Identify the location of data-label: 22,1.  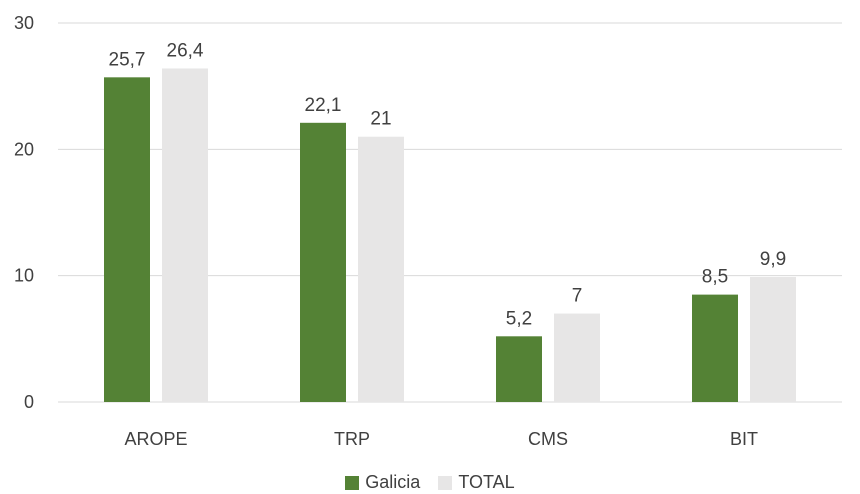
(323, 105).